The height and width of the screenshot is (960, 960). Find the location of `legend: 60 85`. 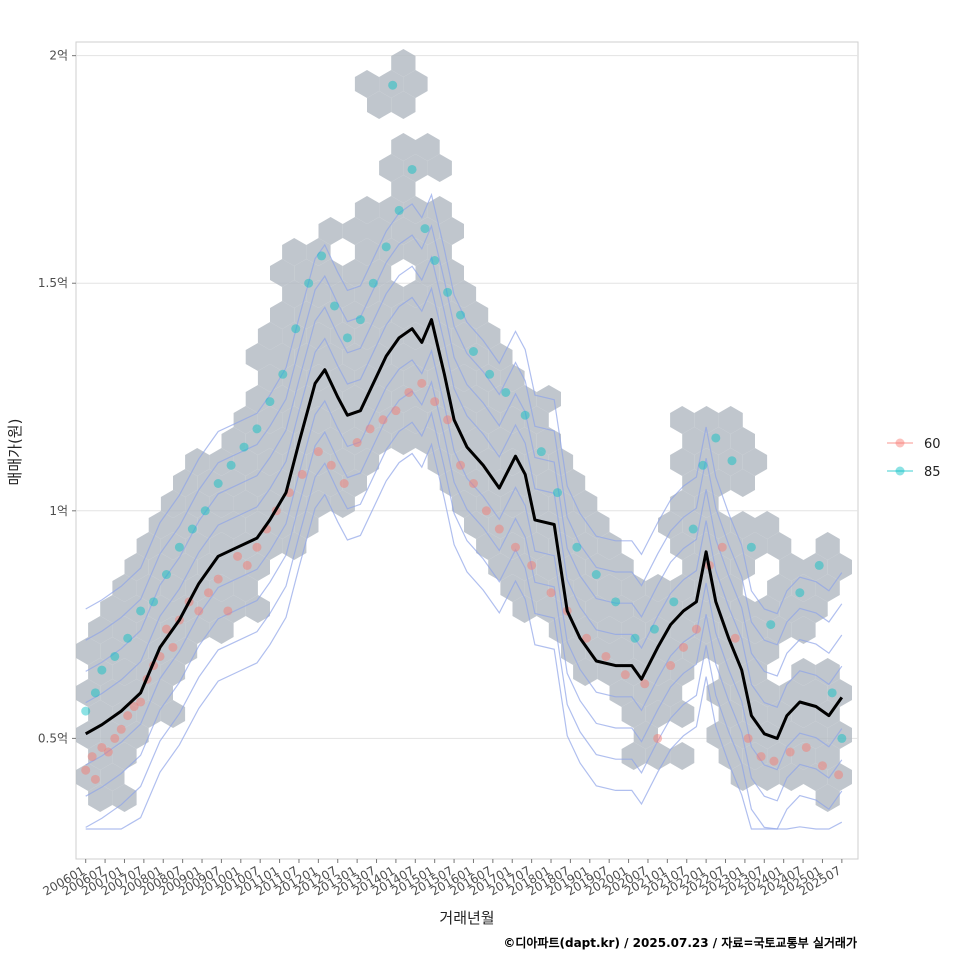

legend: 60 85 is located at coordinates (914, 458).